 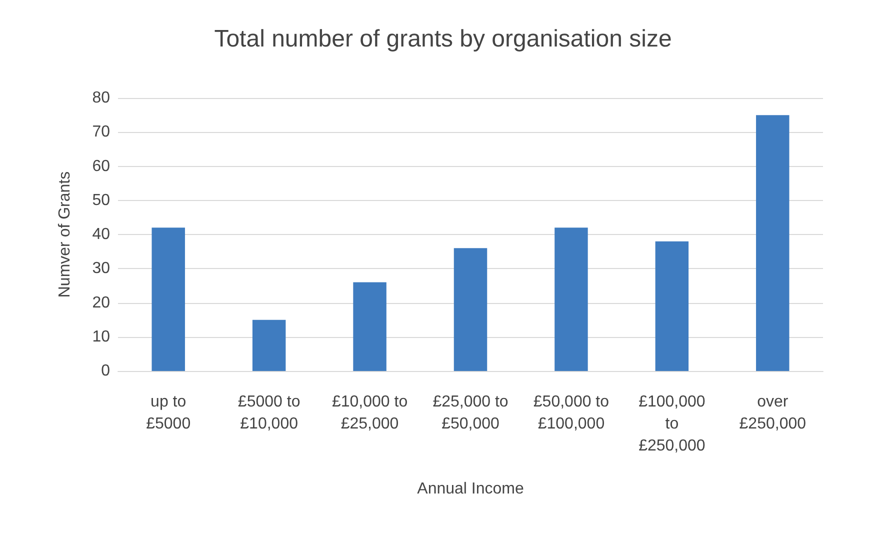 I want to click on y-tick-label: 10, so click(x=101, y=337).